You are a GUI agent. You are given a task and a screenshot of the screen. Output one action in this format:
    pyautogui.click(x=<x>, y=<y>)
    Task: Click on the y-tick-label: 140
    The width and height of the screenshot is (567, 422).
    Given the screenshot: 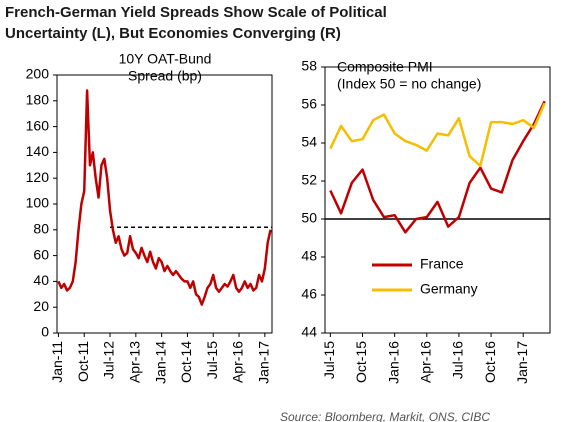 What is the action you would take?
    pyautogui.click(x=38, y=151)
    